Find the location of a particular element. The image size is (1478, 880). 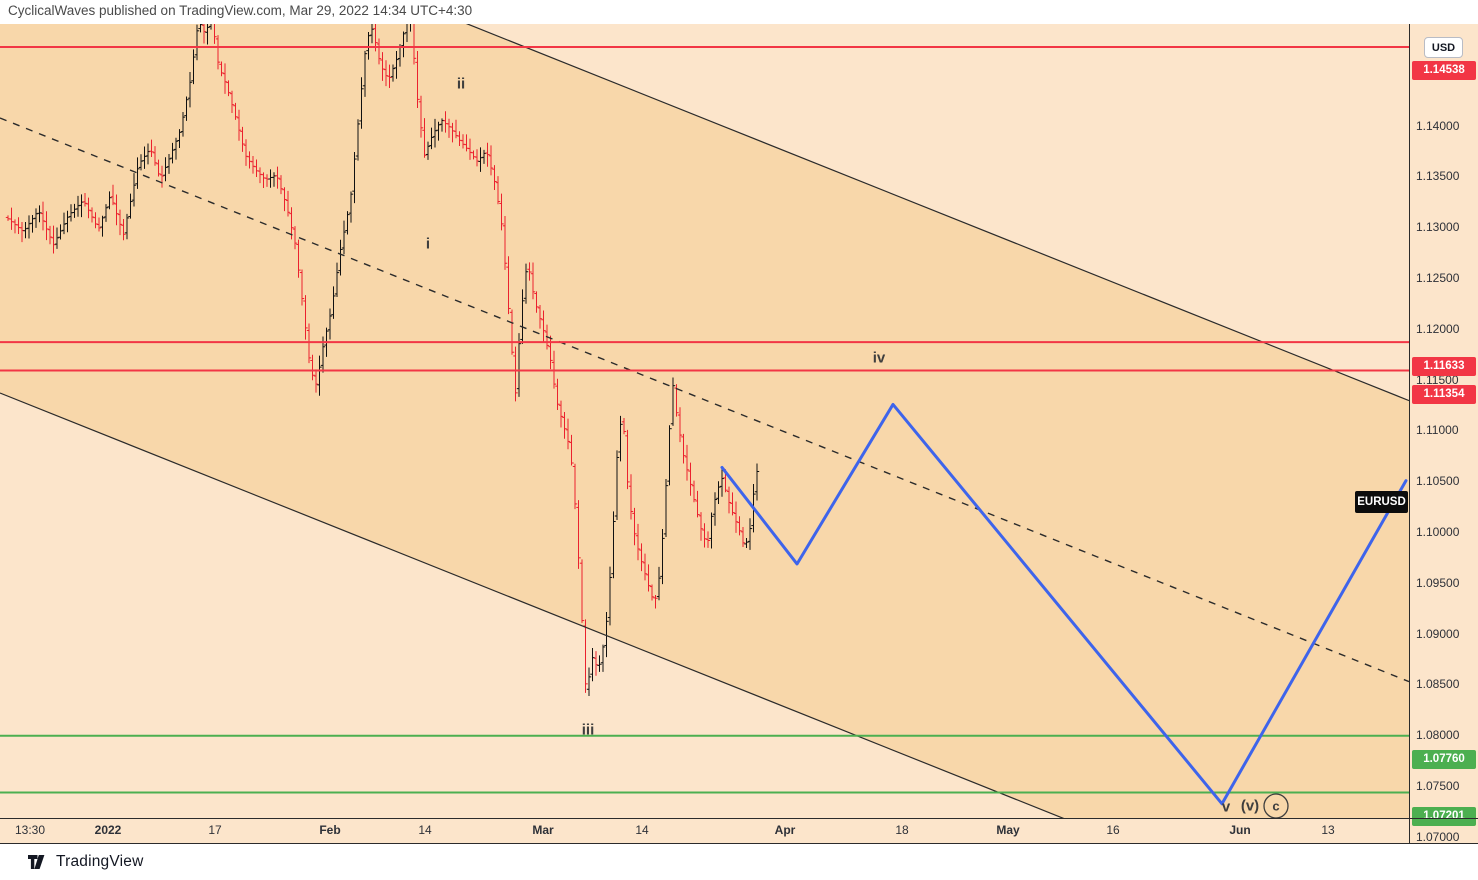

price-tick-label: 1.13000 is located at coordinates (1438, 227).